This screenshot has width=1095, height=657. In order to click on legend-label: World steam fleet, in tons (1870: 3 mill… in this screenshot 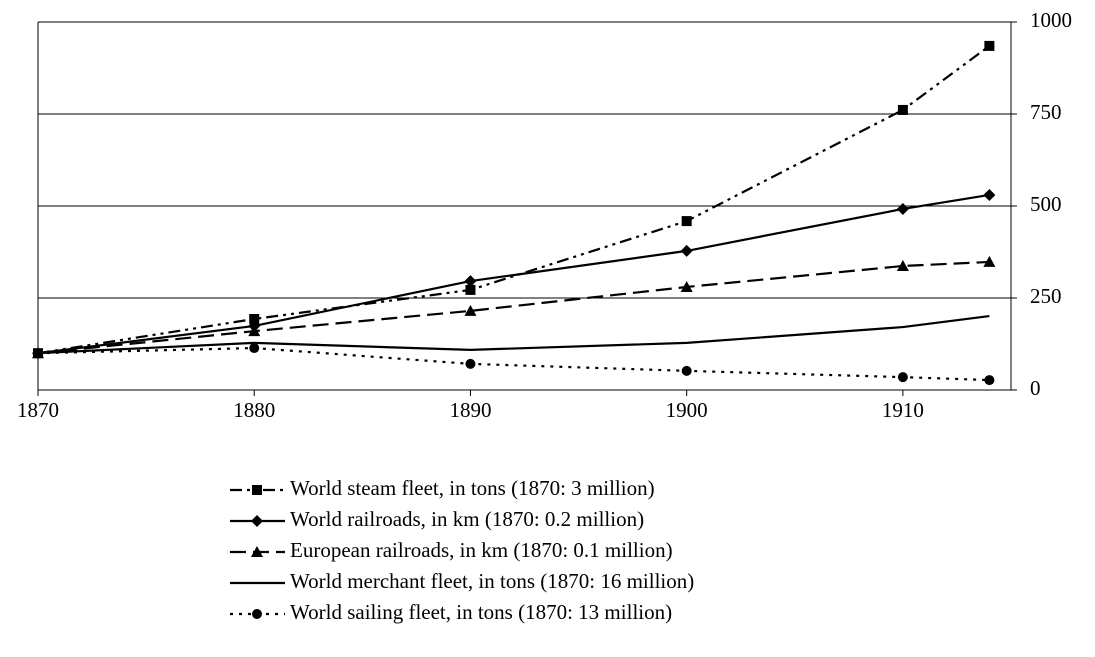, I will do `click(472, 488)`.